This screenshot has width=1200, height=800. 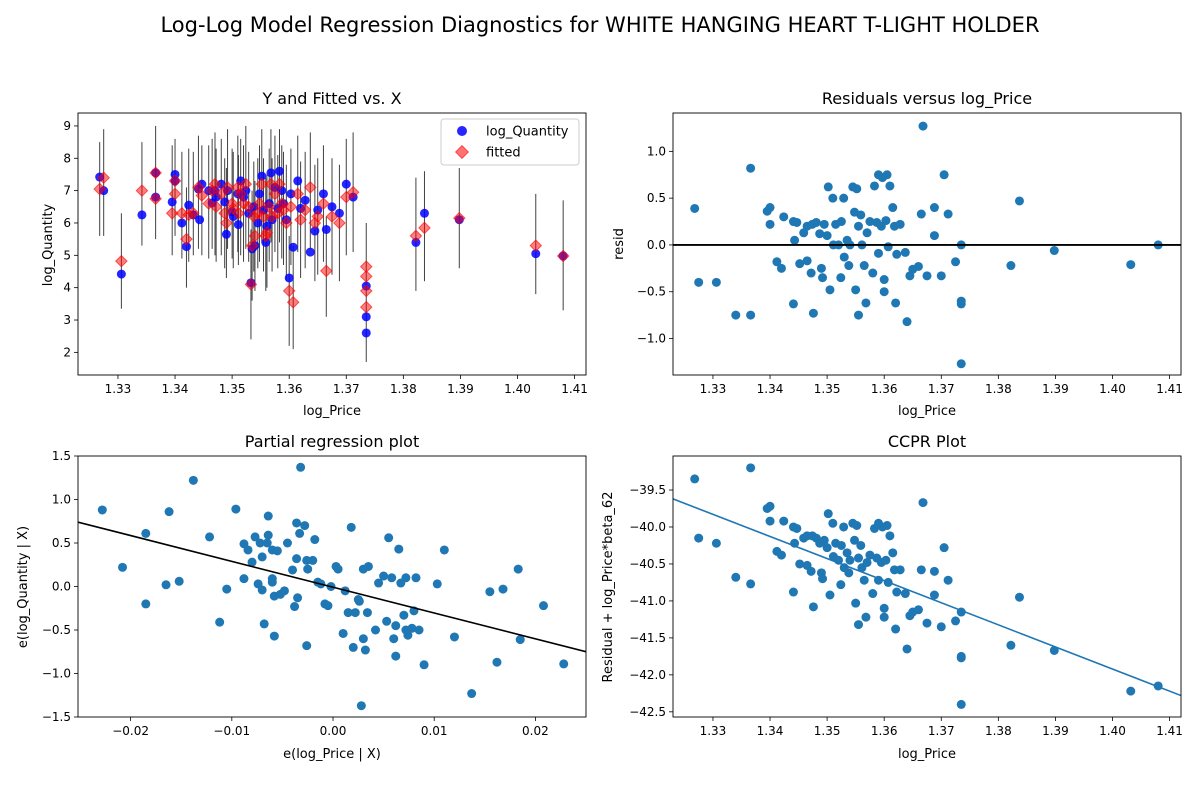 I want to click on x-tick-label: 1.34, so click(x=770, y=731).